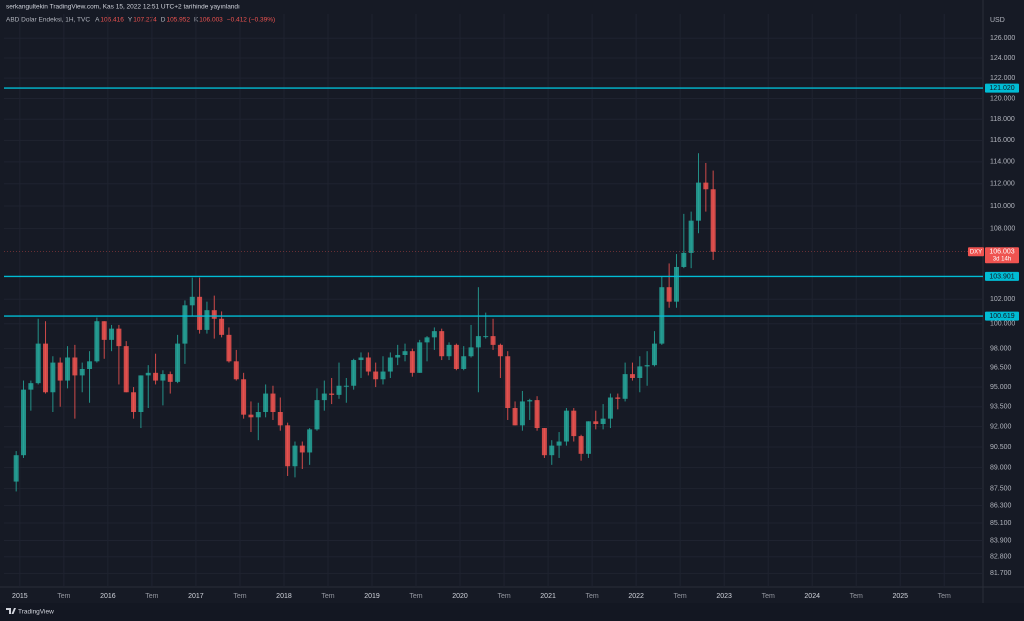 The width and height of the screenshot is (1024, 621). What do you see at coordinates (1001, 573) in the screenshot?
I see `y-tick-label: 81.700` at bounding box center [1001, 573].